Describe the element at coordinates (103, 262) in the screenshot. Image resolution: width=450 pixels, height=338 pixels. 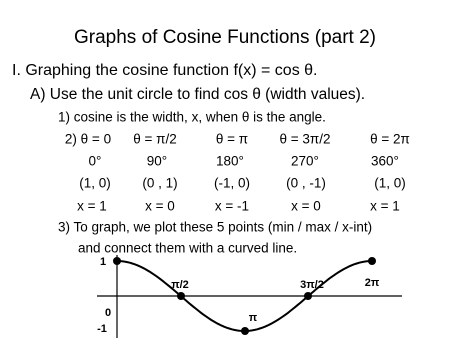
I see `y-label: 1` at that location.